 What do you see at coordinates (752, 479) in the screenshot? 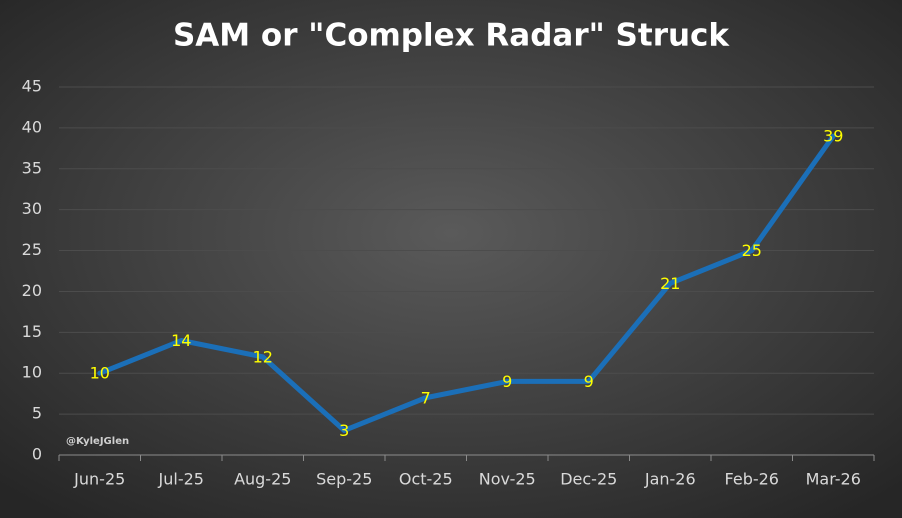
I see `x-tick-label: Feb-26` at bounding box center [752, 479].